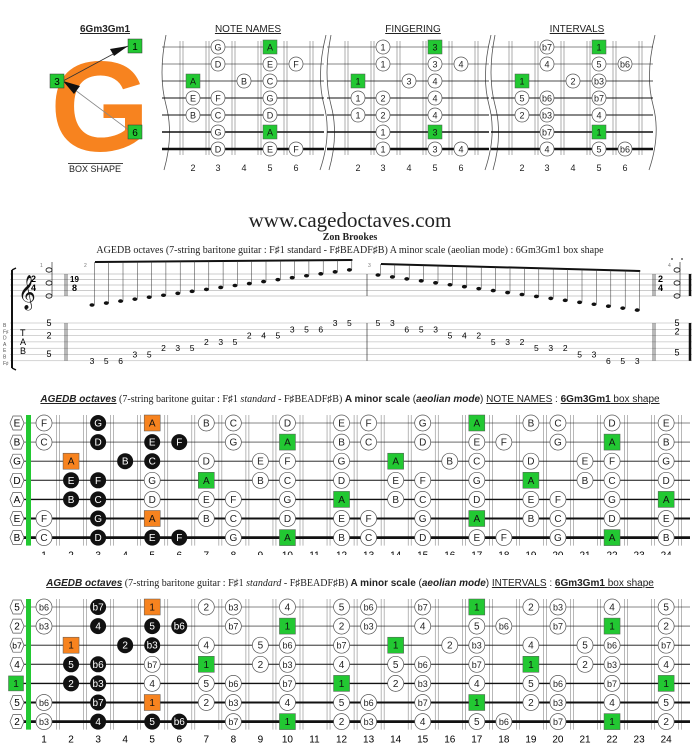  What do you see at coordinates (23, 351) in the screenshot?
I see `tab-label: B` at bounding box center [23, 351].